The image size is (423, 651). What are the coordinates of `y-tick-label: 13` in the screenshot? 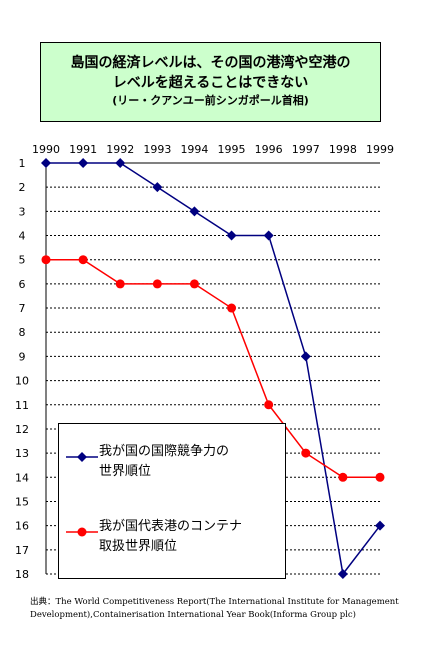 It's located at (22, 453).